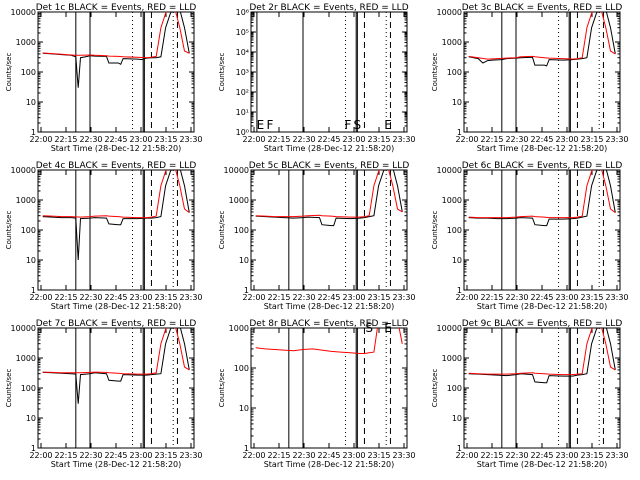 Image resolution: width=640 pixels, height=480 pixels. I want to click on annotation-label: S, so click(369, 328).